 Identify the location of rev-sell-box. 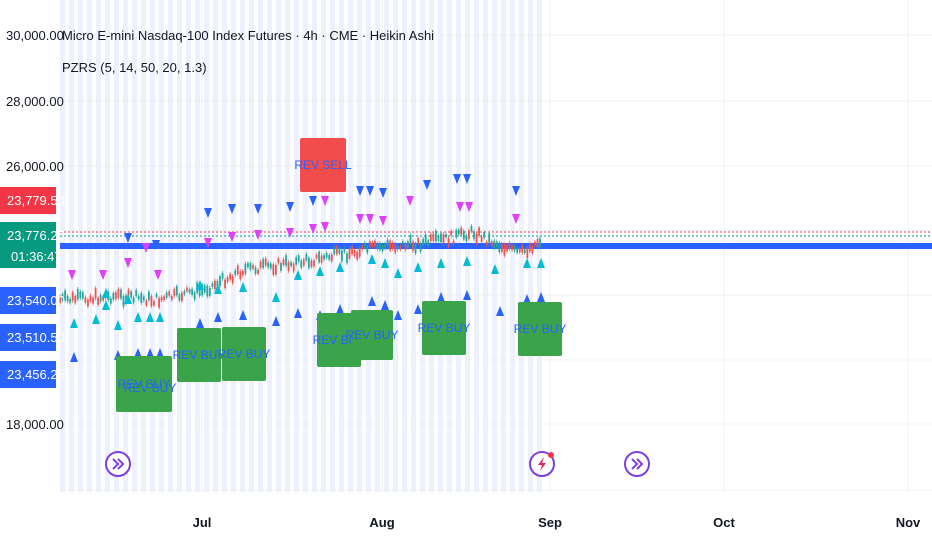
(323, 165).